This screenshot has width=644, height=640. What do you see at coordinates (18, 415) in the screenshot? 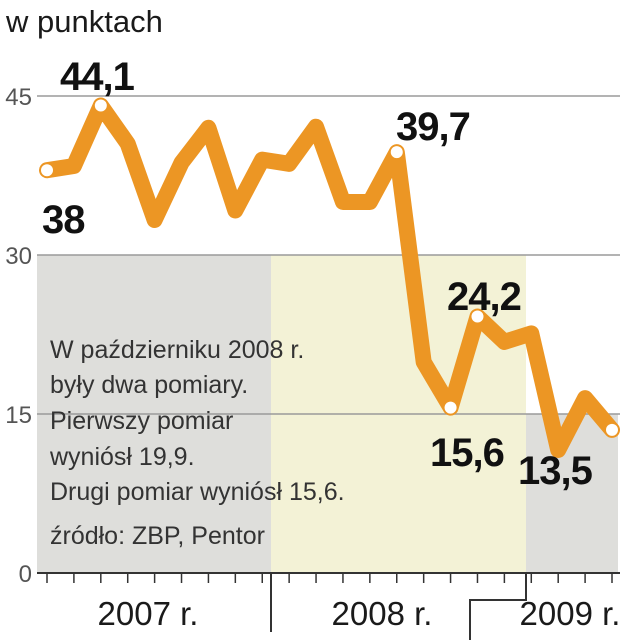
I see `y-tick-label-15: 15` at bounding box center [18, 415].